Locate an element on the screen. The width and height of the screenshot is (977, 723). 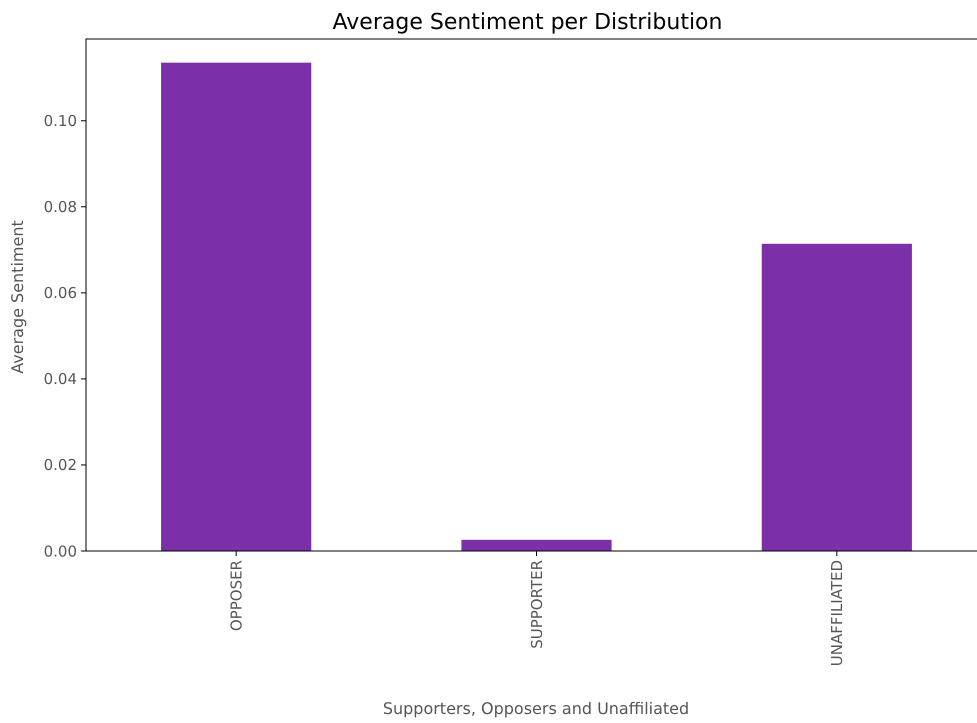
y-tick-label: 0.02 is located at coordinates (60, 465).